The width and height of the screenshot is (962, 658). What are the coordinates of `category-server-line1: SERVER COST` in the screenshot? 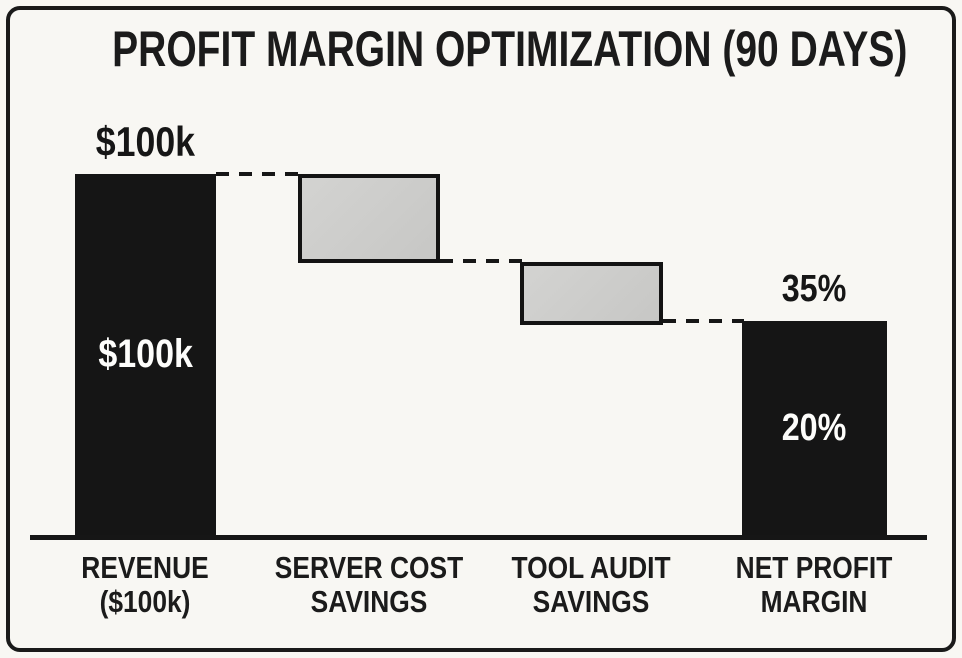 It's located at (369, 567).